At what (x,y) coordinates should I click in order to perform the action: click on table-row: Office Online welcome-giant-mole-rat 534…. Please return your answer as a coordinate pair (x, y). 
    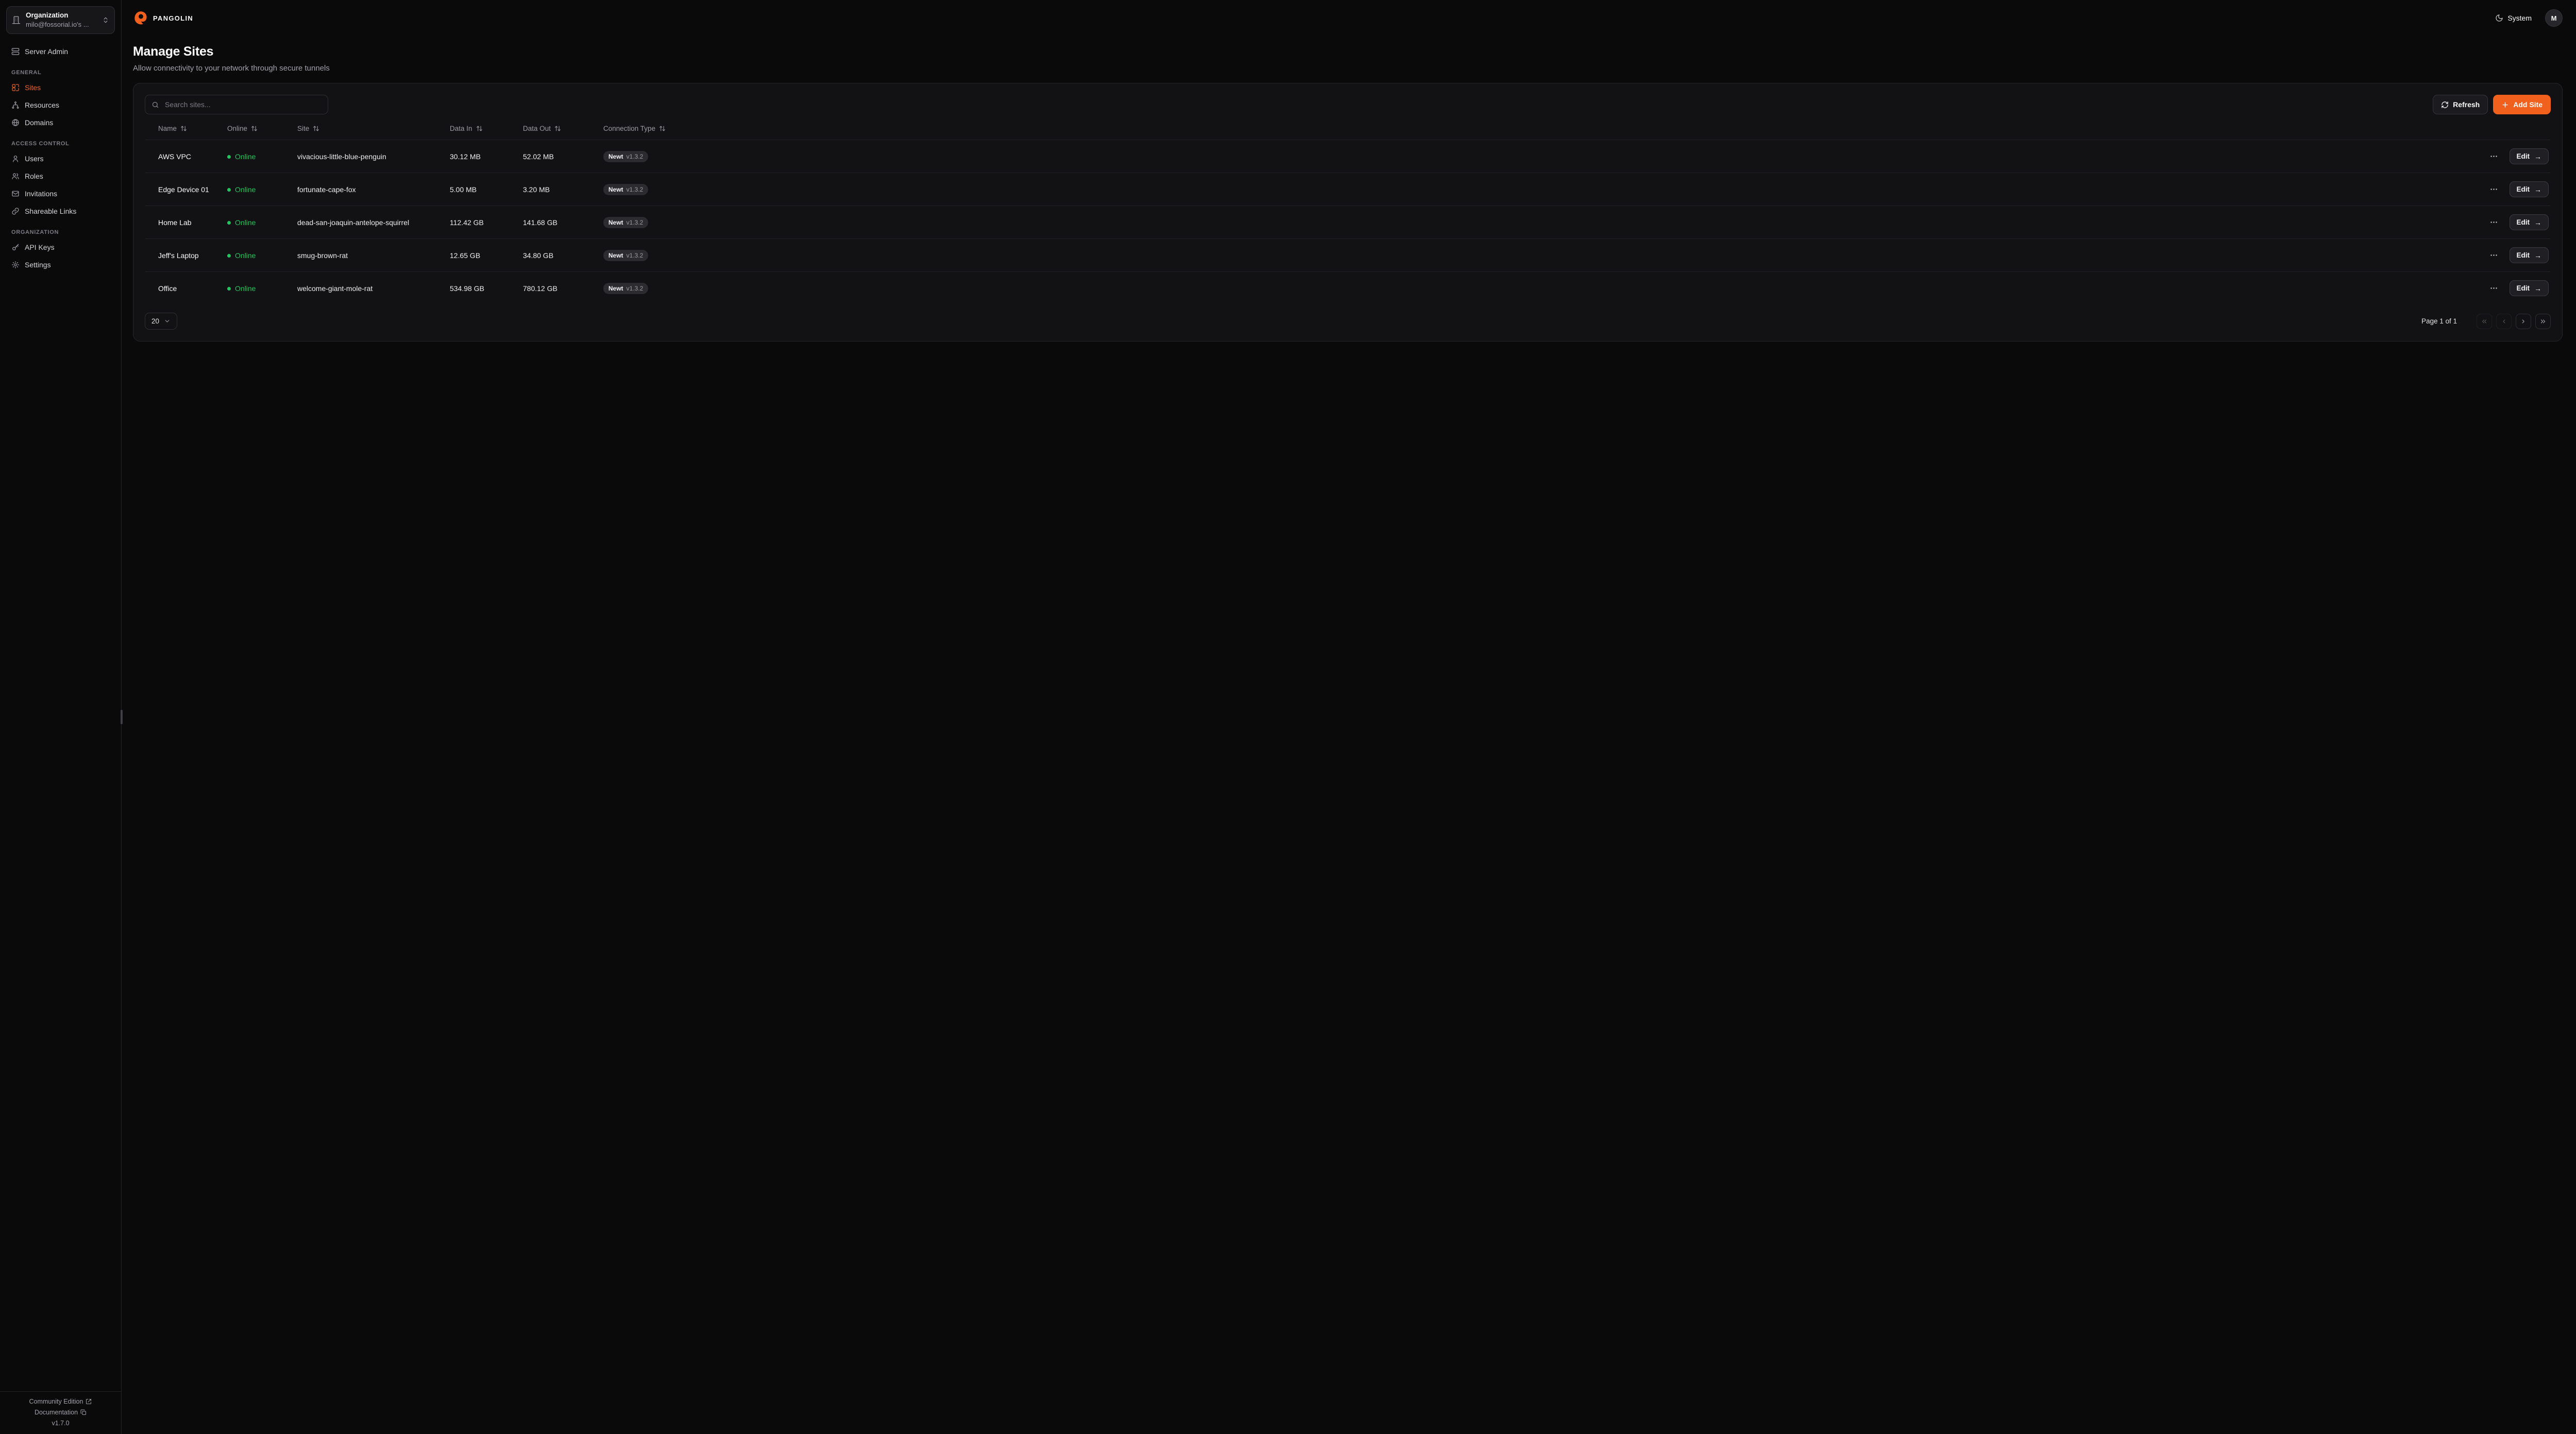
    Looking at the image, I should click on (1348, 288).